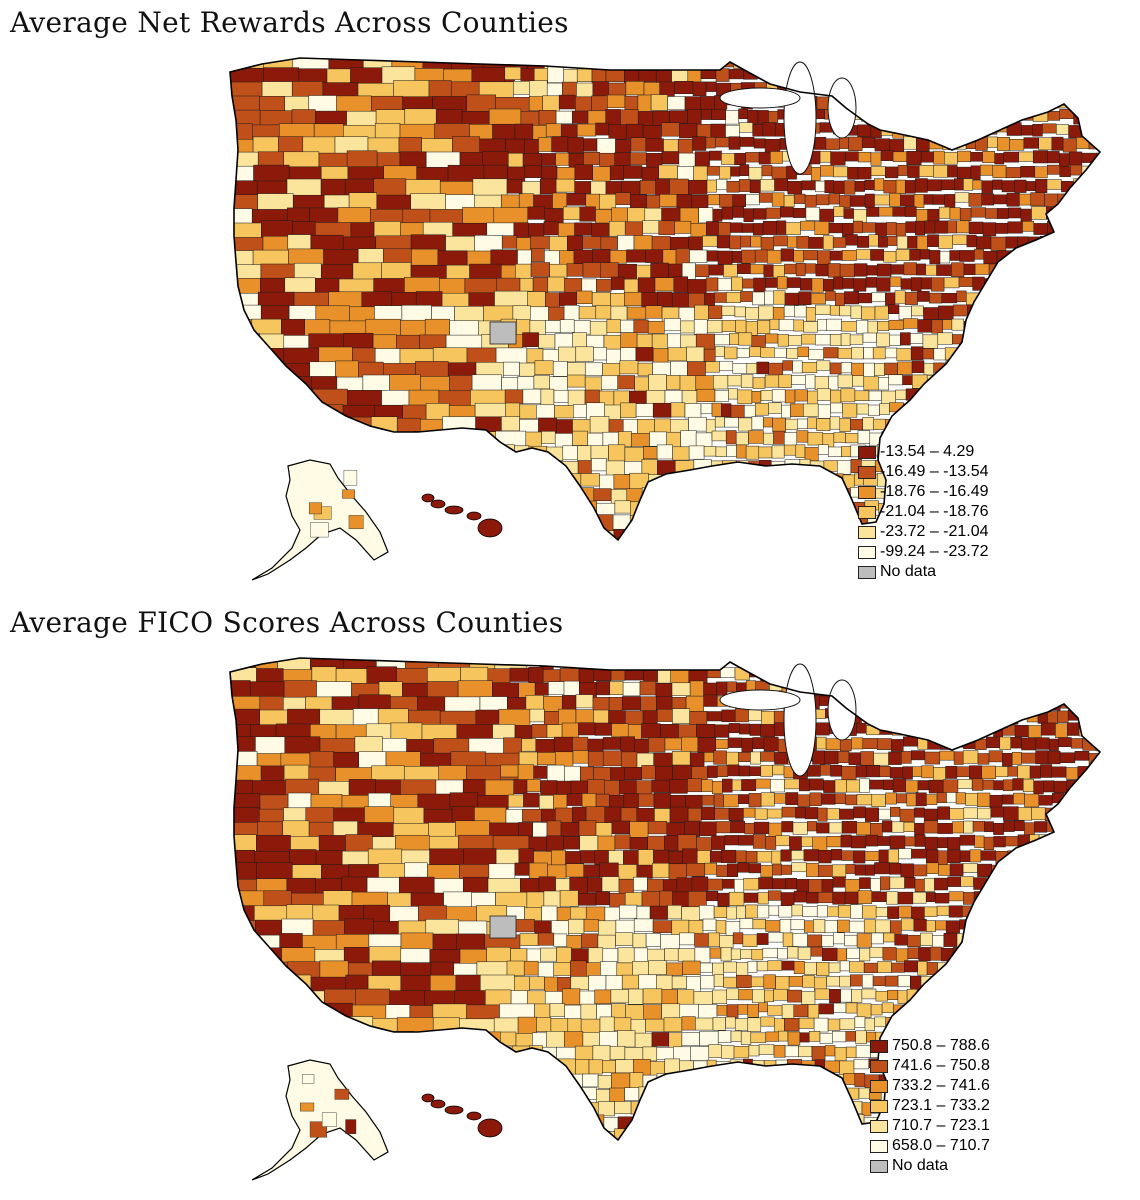  I want to click on legend-label: -99.24 – -23.72, so click(934, 551).